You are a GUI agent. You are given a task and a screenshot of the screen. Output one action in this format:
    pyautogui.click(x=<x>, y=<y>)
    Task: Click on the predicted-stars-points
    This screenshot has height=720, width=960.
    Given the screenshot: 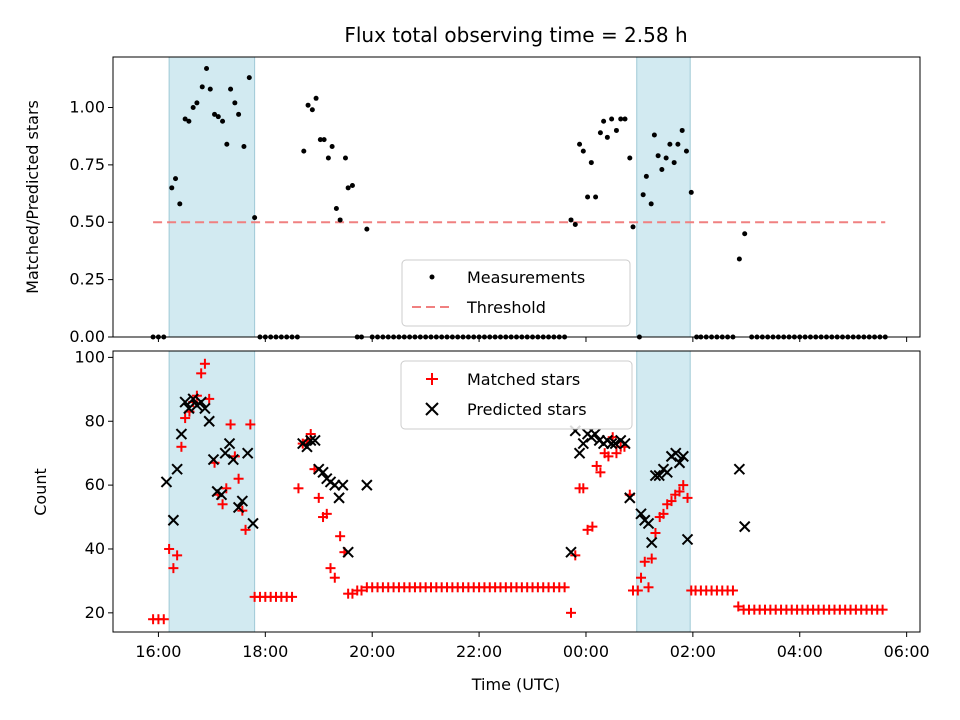 What is the action you would take?
    pyautogui.click(x=455, y=475)
    